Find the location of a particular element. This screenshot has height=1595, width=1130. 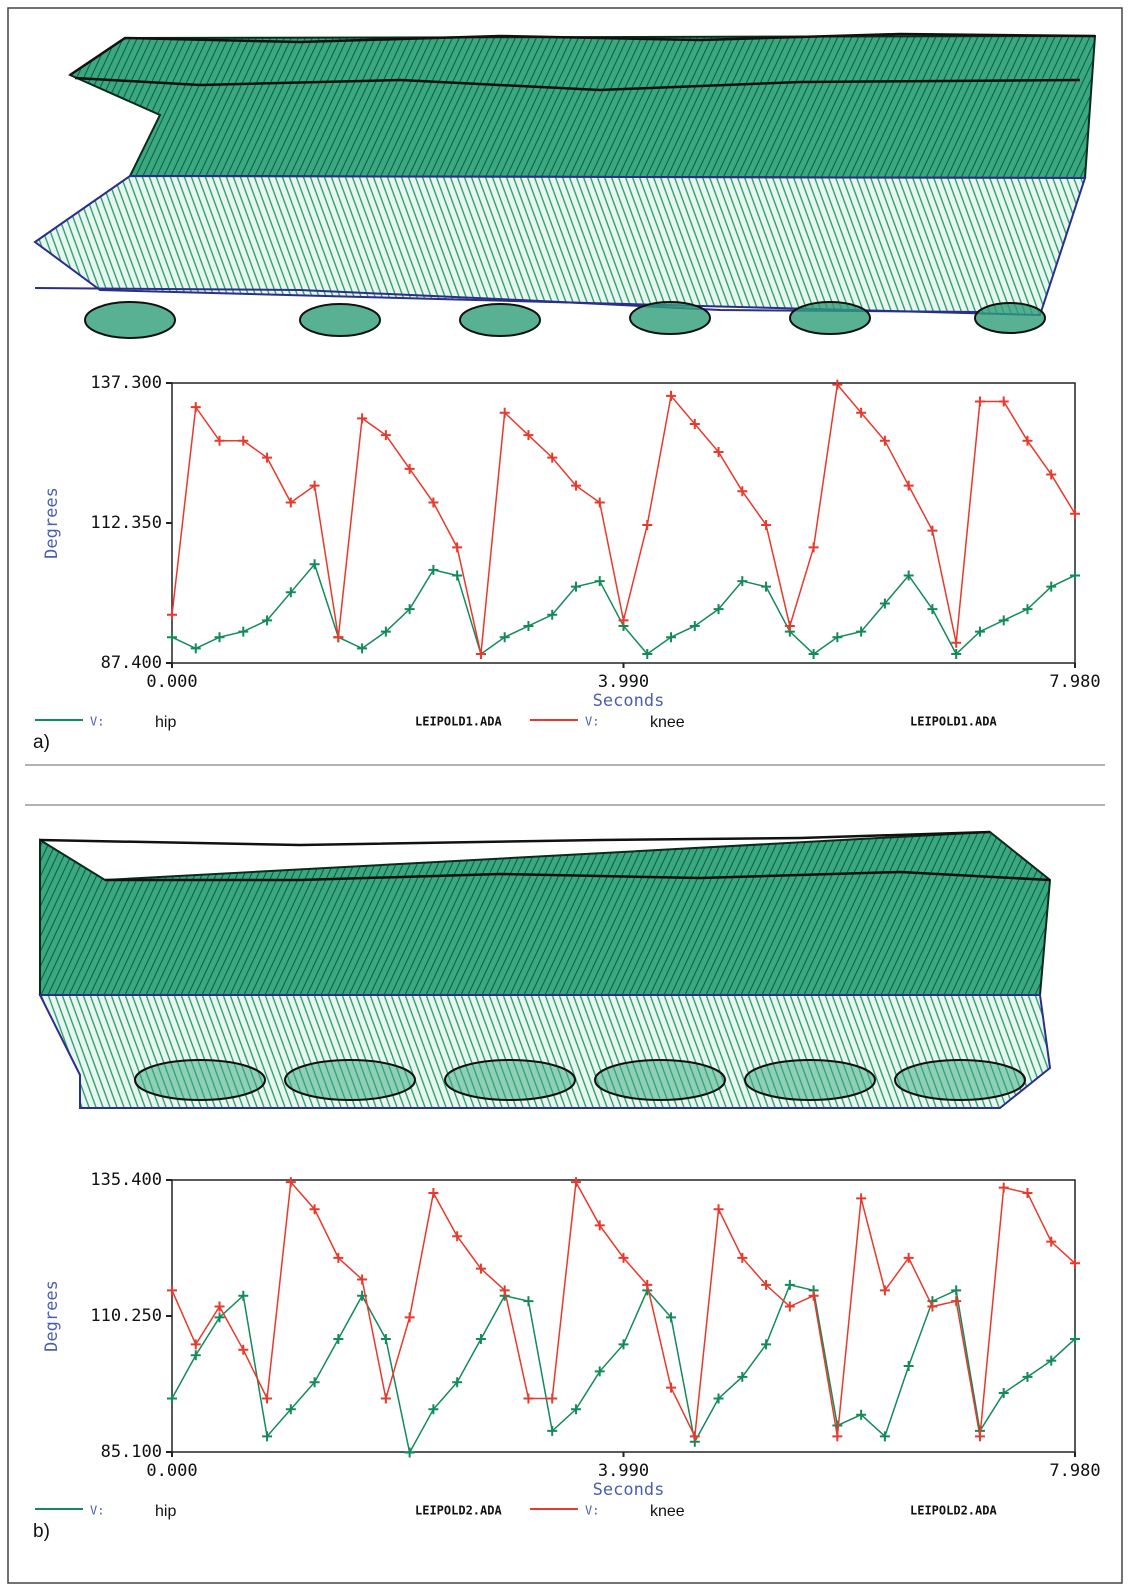

y-tick-label: 137.300 is located at coordinates (126, 383).